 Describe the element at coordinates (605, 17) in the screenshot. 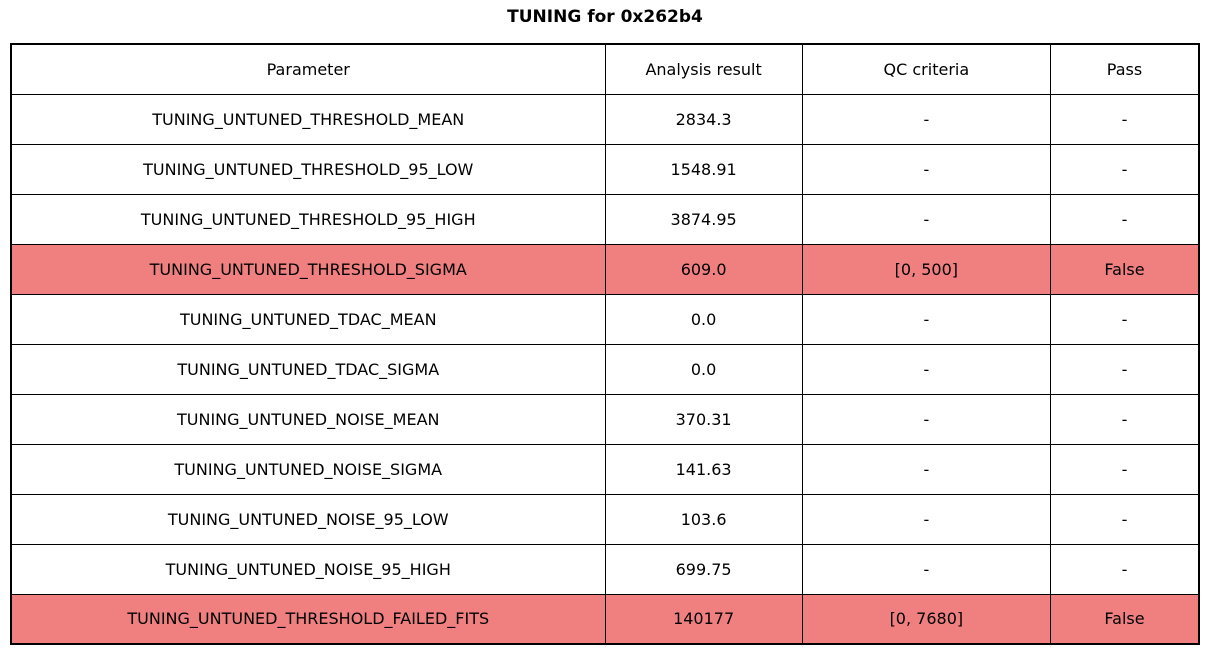

I see `page-title: TUNING for 0x262b4` at that location.